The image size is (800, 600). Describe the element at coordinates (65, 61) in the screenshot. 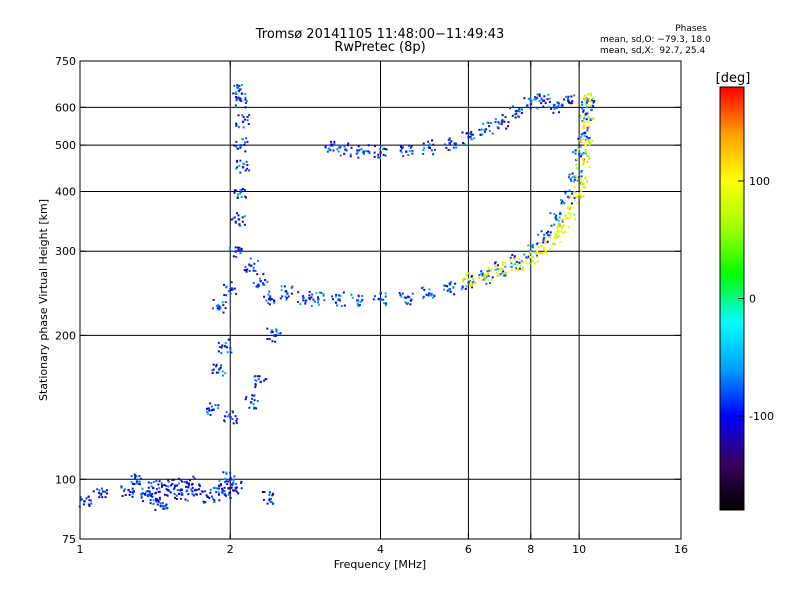

I see `y-tick-label: 750` at that location.